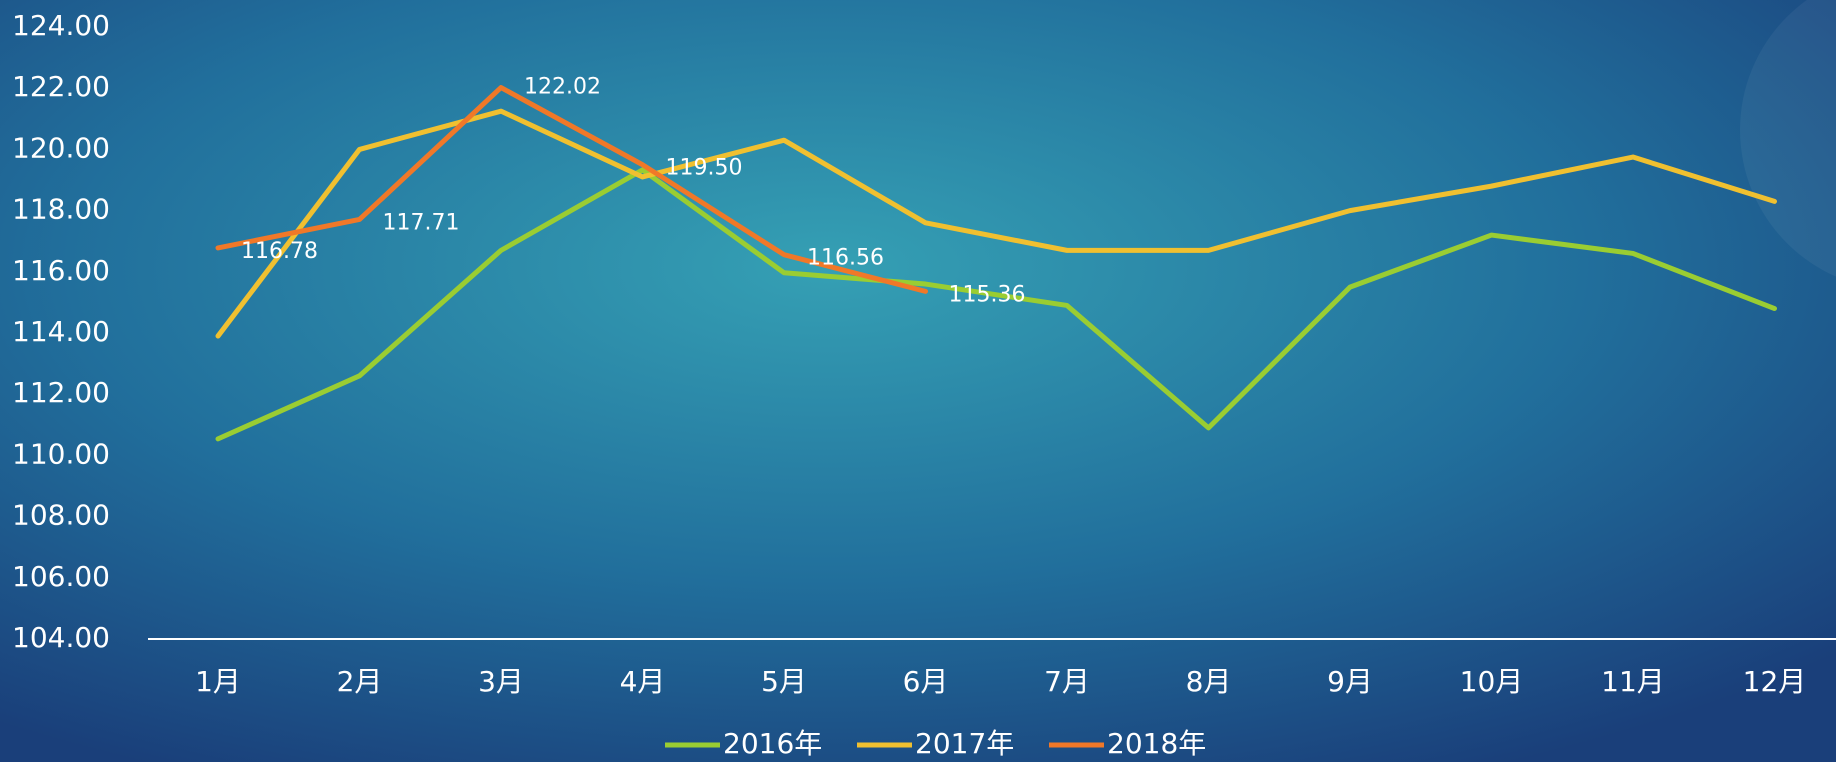  What do you see at coordinates (926, 681) in the screenshot?
I see `x-tick-label: 6月` at bounding box center [926, 681].